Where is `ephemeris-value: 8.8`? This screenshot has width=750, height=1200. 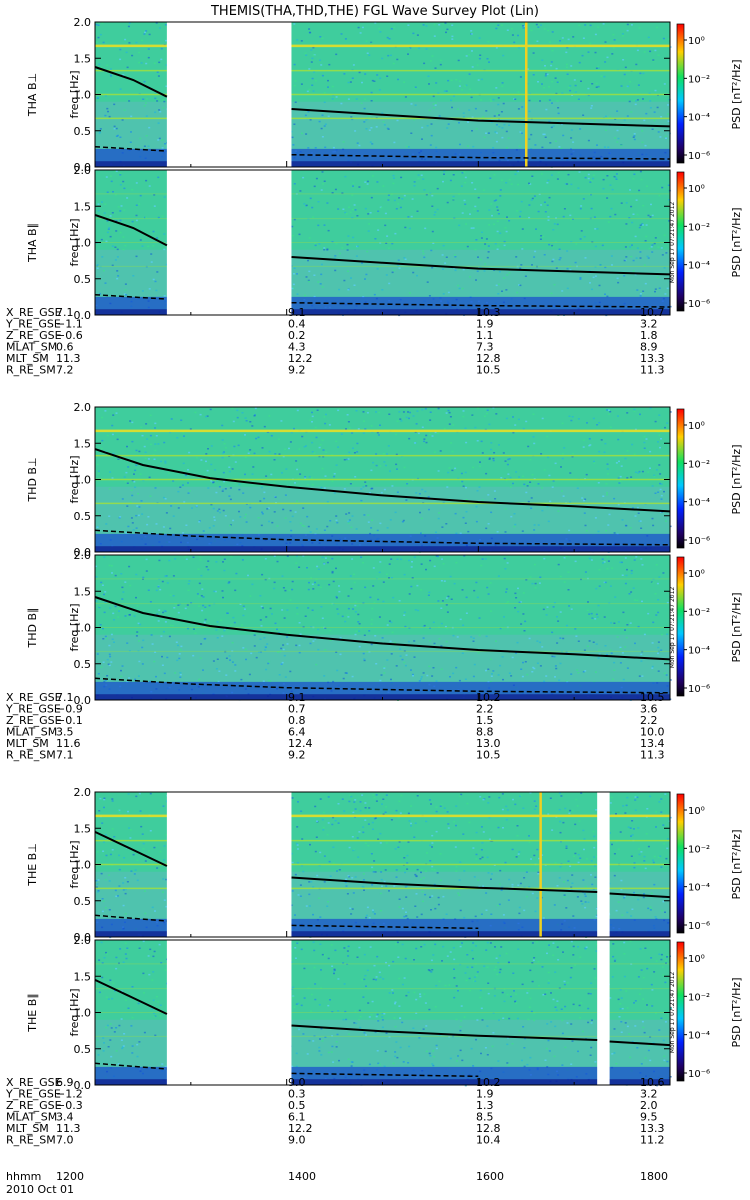
ephemeris-value: 8.8 is located at coordinates (485, 732).